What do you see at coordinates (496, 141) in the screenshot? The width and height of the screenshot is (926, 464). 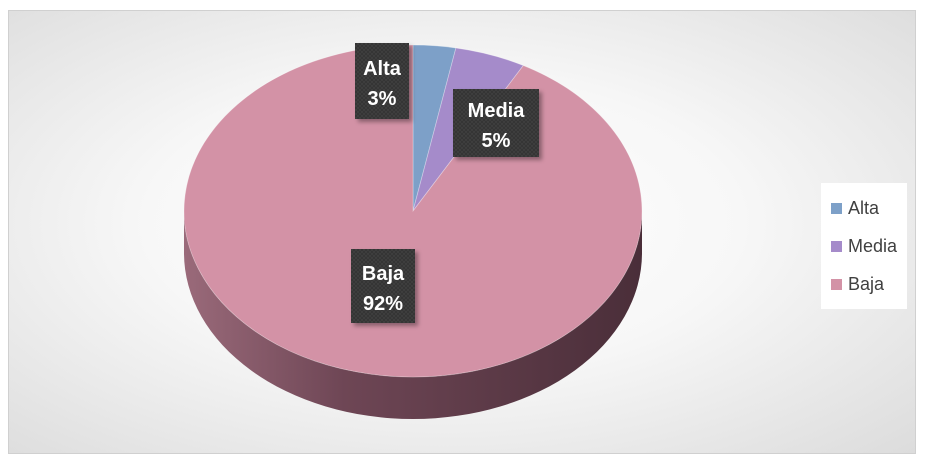 I see `data-label-percent-media: 5%` at bounding box center [496, 141].